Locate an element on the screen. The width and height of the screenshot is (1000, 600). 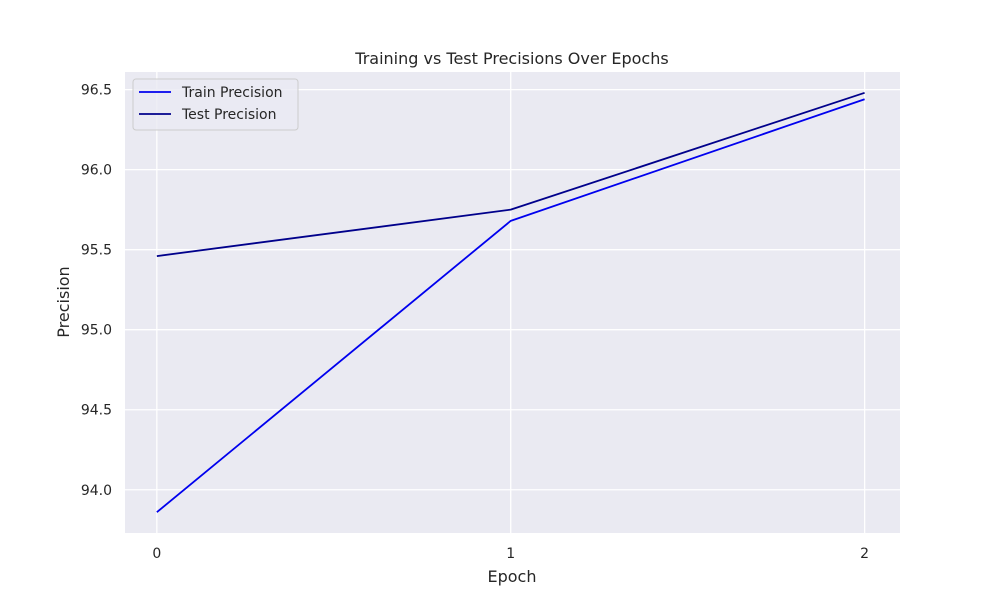
legend-label-train: Train Precision is located at coordinates (232, 93).